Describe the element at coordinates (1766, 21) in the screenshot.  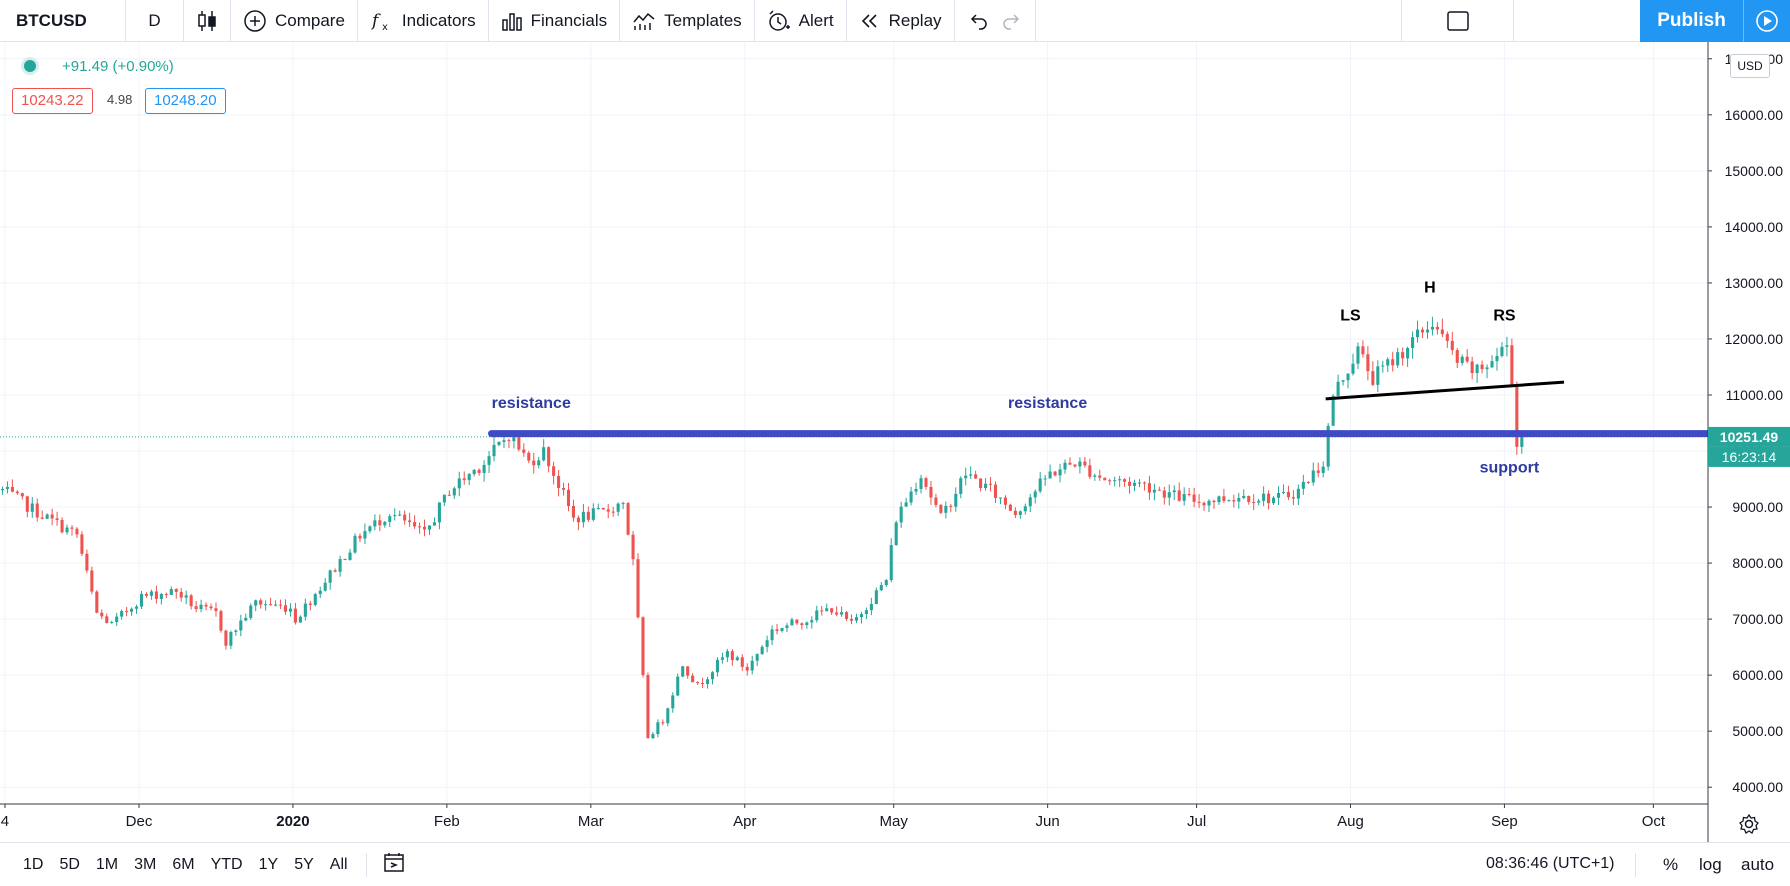
I see `publish-dropdown` at that location.